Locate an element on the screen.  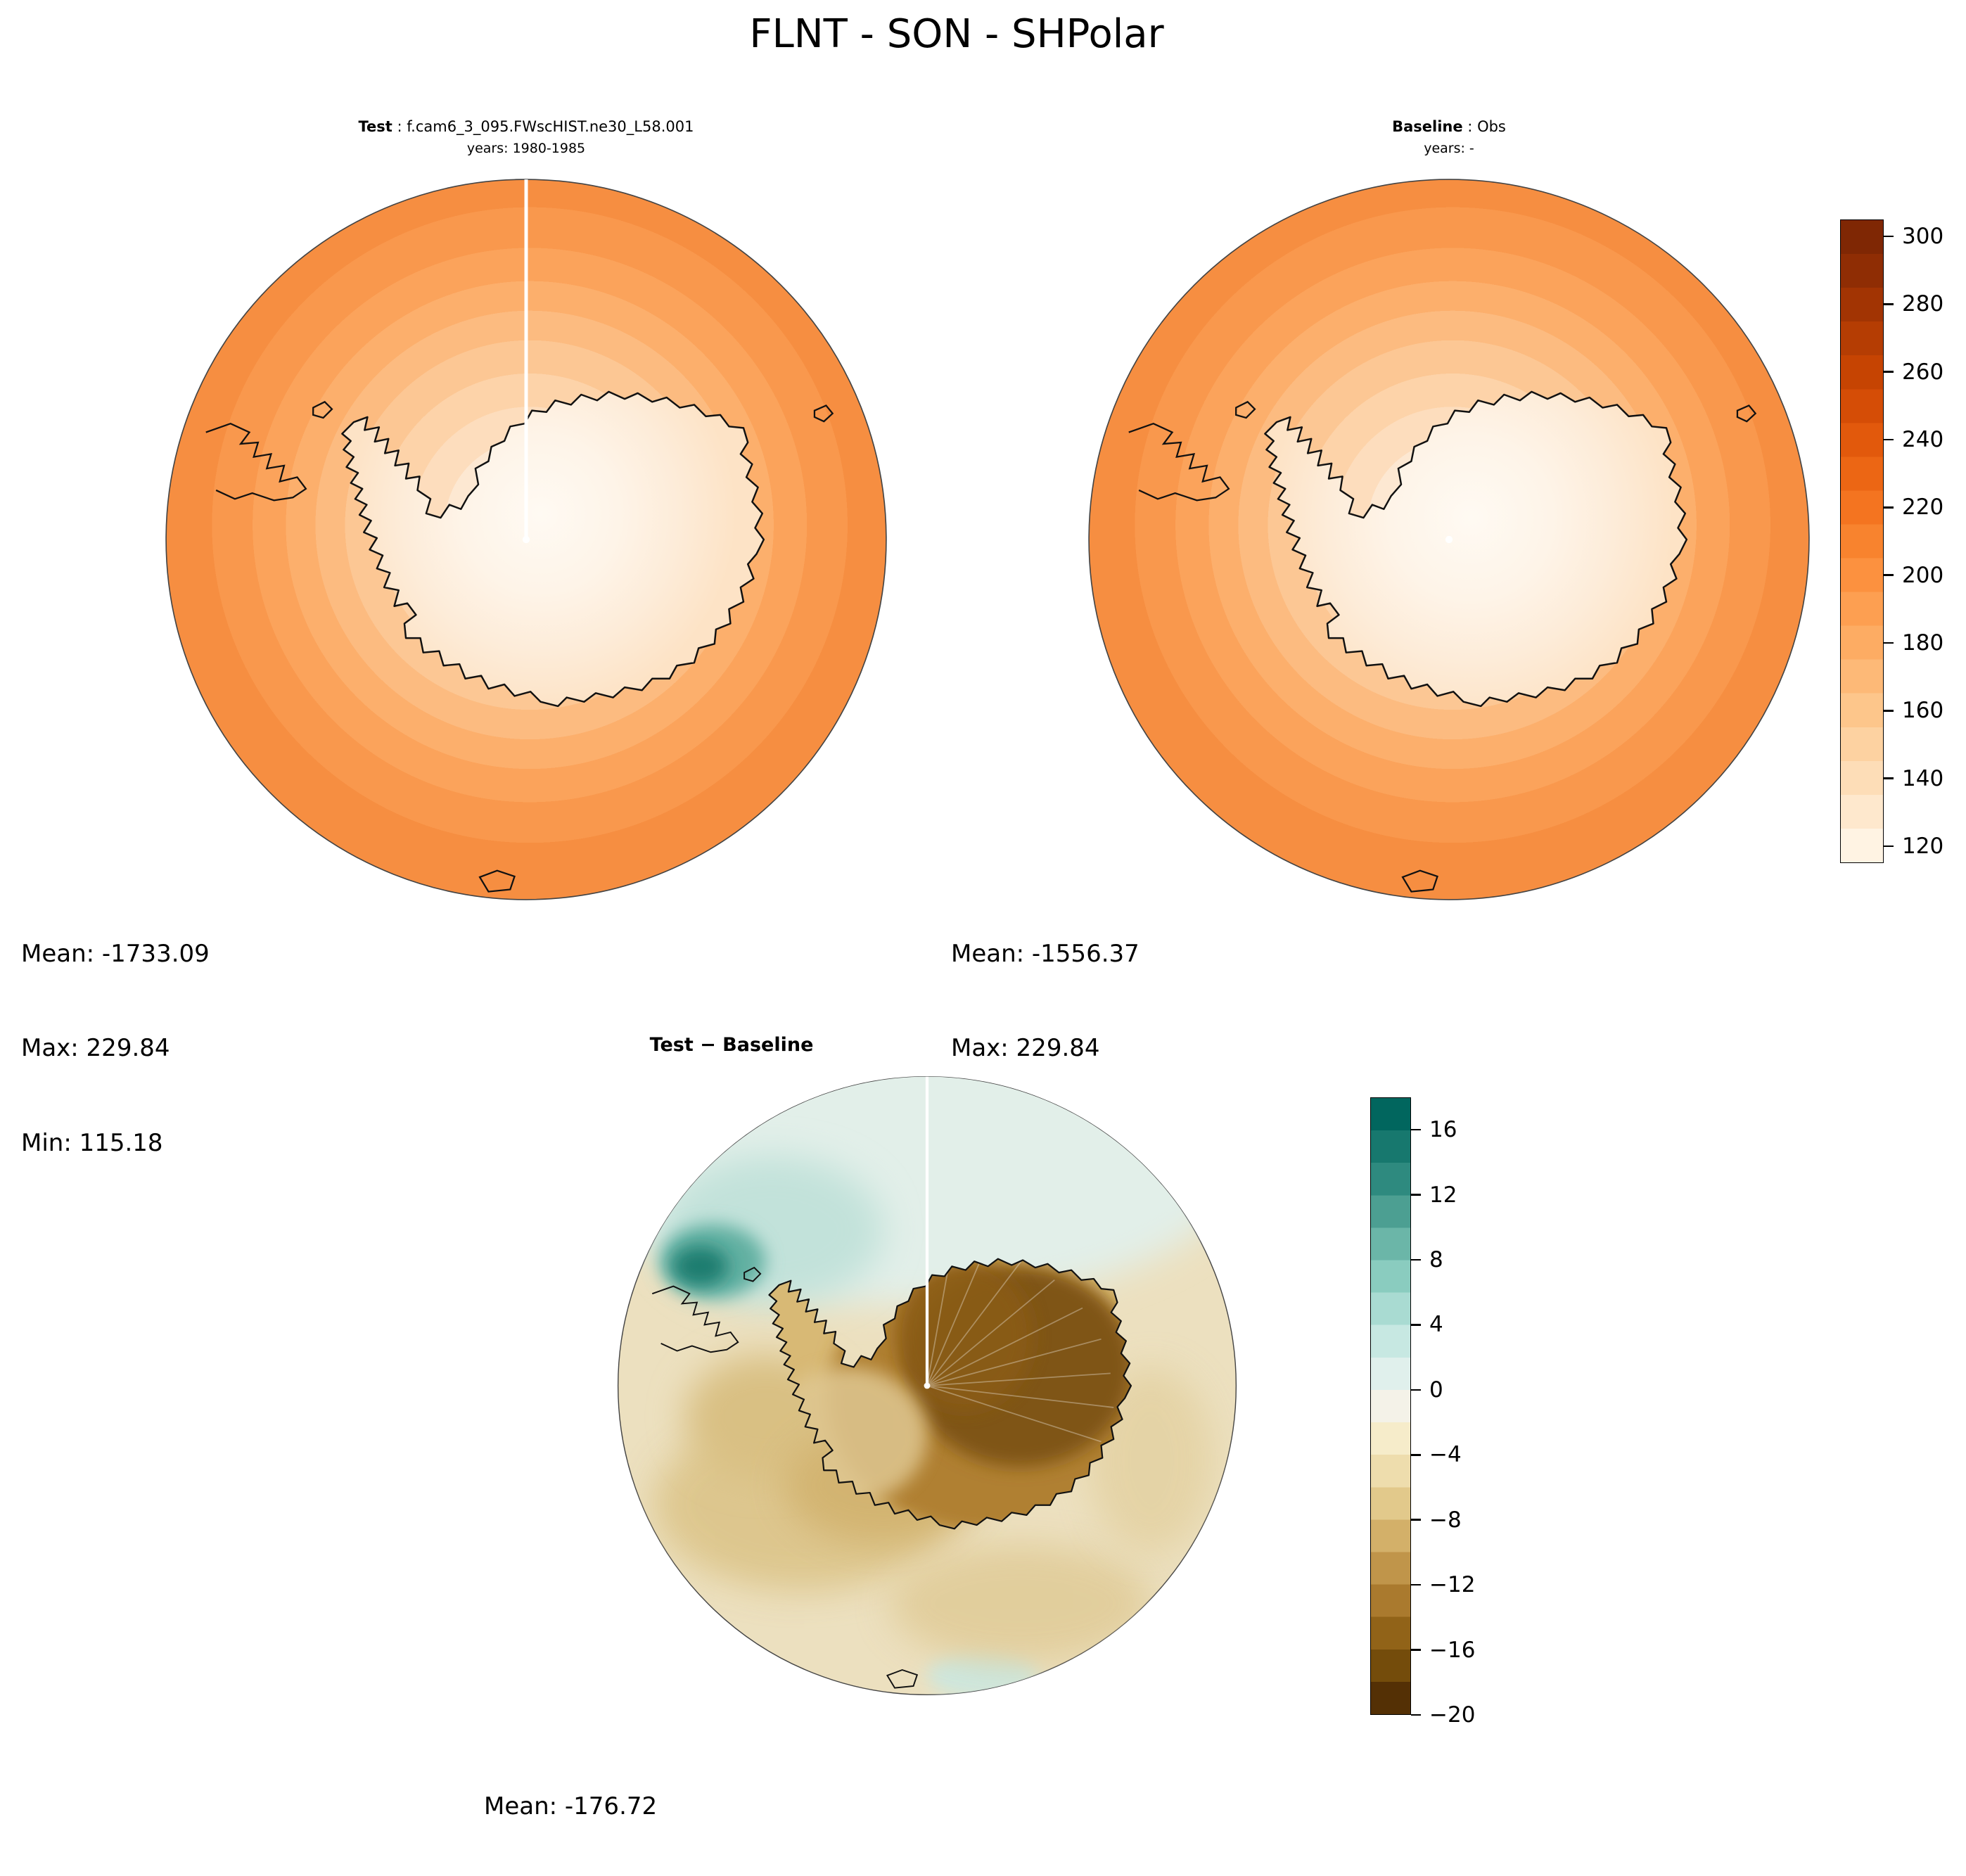
colorbar-tick: −20 is located at coordinates (1443, 1715).